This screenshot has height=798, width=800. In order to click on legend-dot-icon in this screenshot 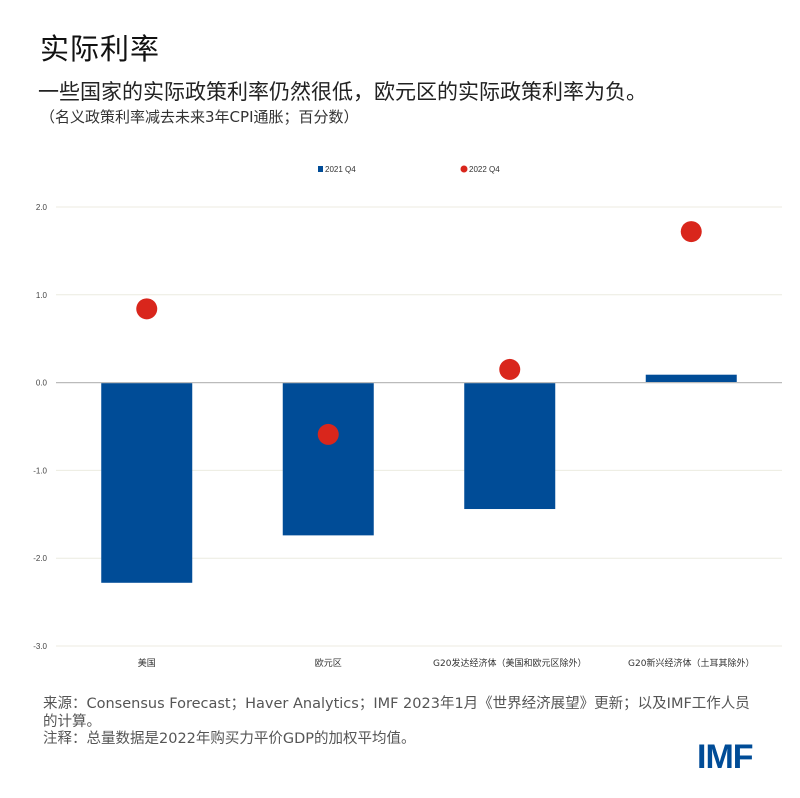, I will do `click(464, 169)`.